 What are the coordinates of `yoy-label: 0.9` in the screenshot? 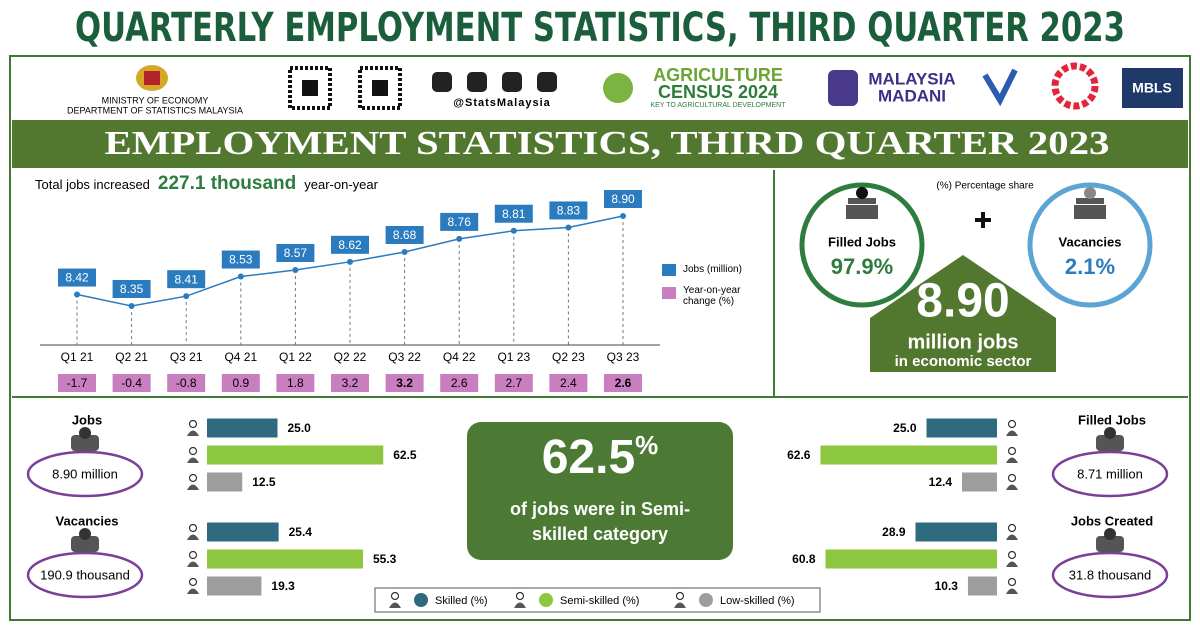 It's located at (240, 383).